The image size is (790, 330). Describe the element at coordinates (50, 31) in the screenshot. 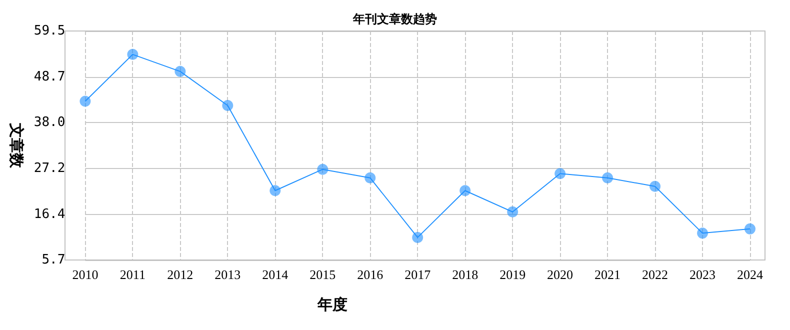

I see `y-tick-label: 59.5` at that location.